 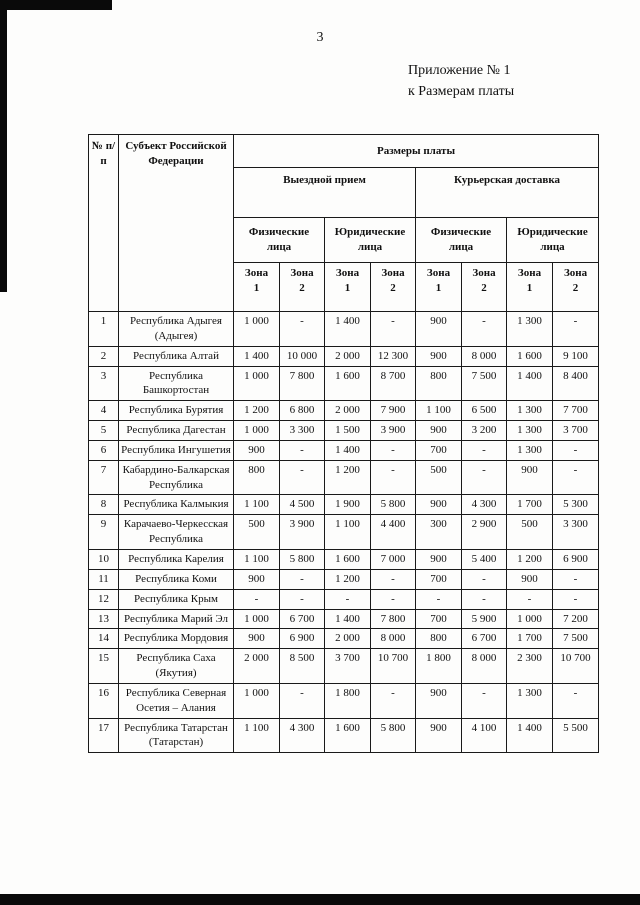 What do you see at coordinates (438, 639) in the screenshot?
I see `rate-value: 800` at bounding box center [438, 639].